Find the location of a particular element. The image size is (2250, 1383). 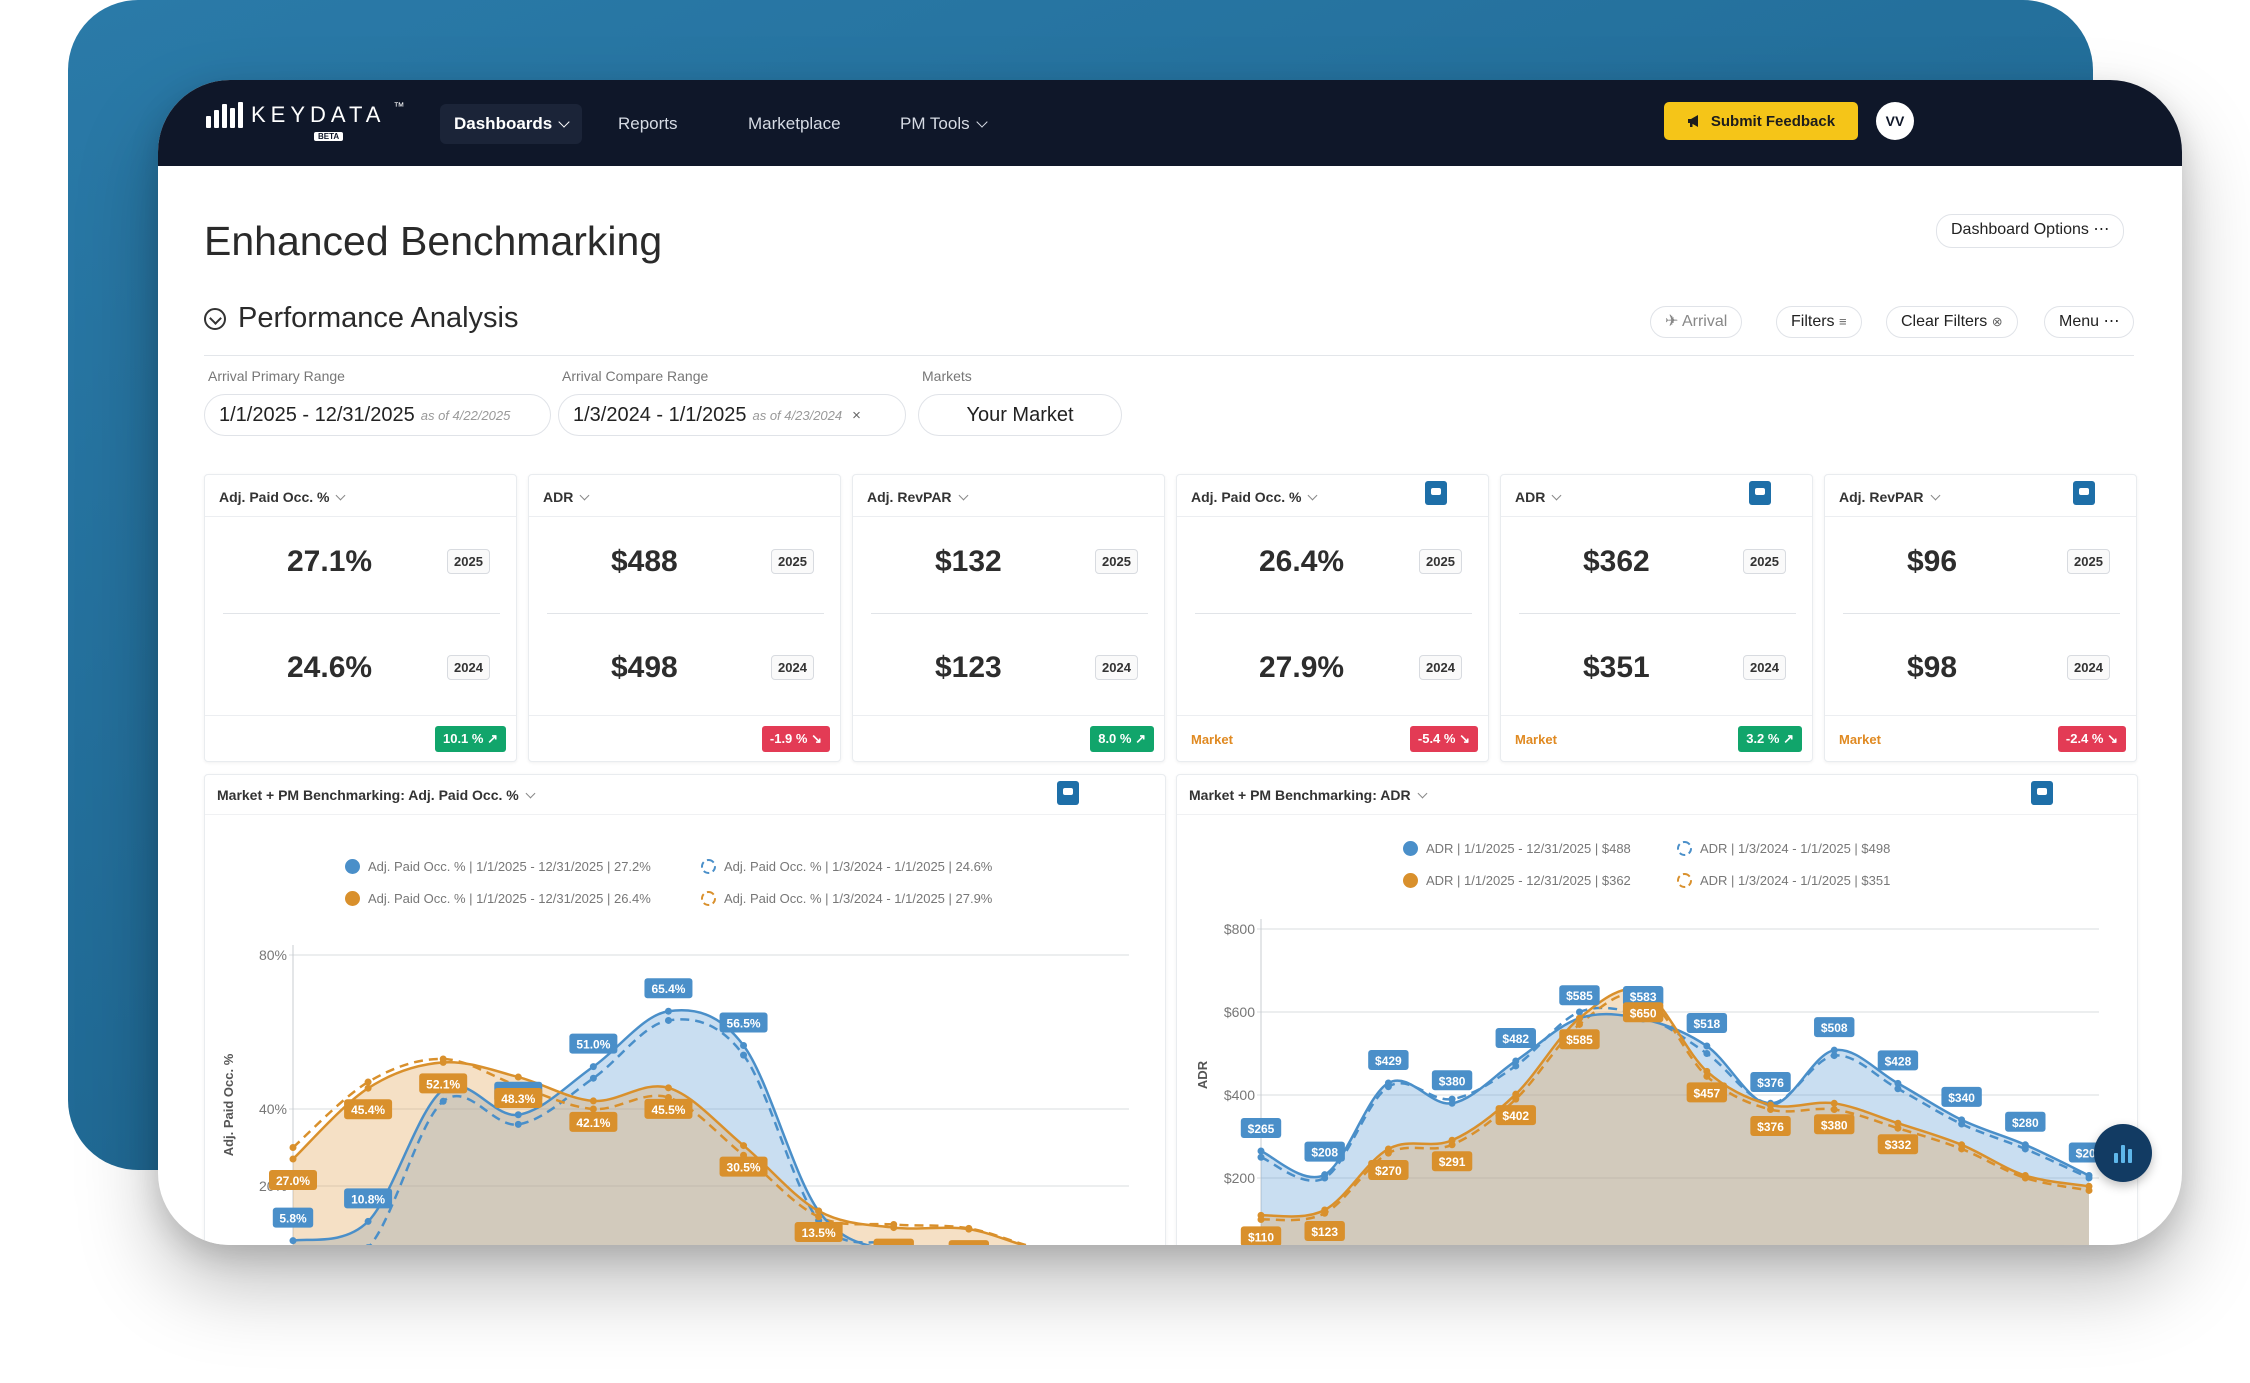

legend-item: ADR | 1/3/2024 - 1/1/2025 | $351 is located at coordinates (1783, 880).